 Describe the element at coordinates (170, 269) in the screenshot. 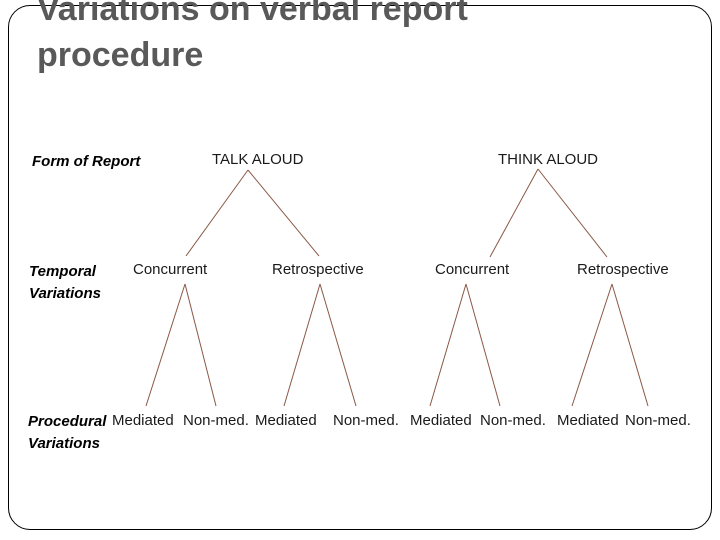

I see `tree-node-concurrent-1: Concurrent` at that location.